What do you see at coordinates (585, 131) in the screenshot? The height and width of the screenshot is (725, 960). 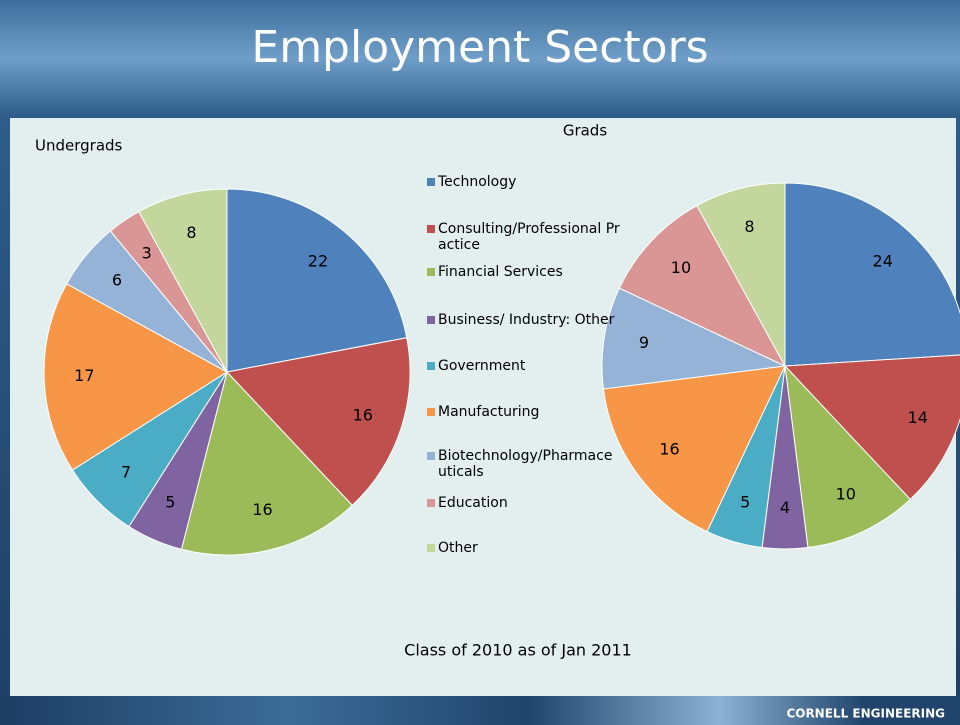 I see `pie-title: Grads` at bounding box center [585, 131].